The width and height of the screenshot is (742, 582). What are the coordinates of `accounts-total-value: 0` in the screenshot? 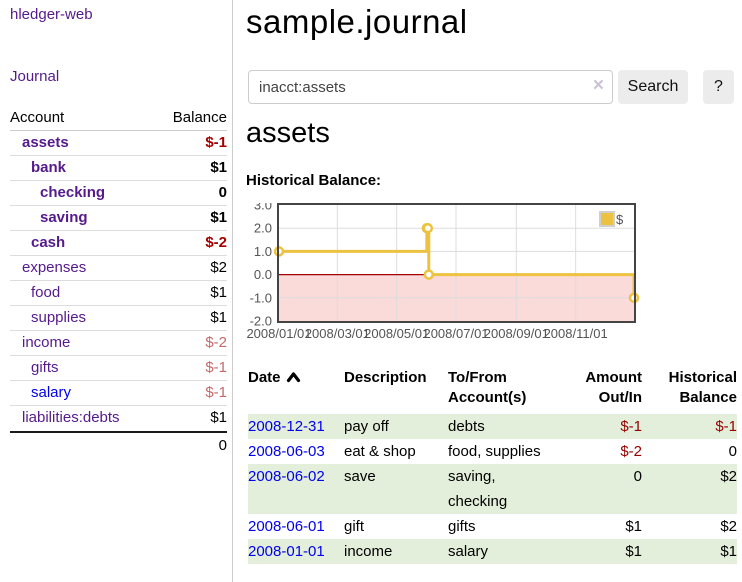 It's located at (222, 445).